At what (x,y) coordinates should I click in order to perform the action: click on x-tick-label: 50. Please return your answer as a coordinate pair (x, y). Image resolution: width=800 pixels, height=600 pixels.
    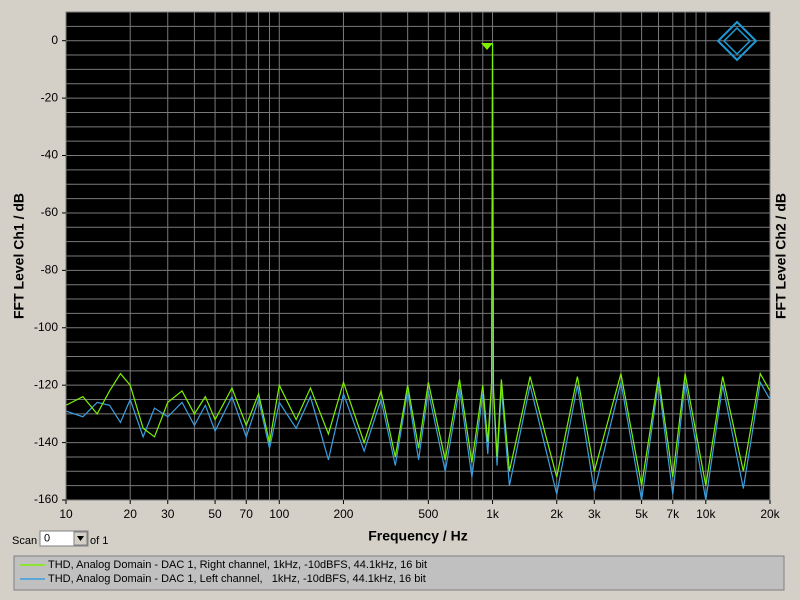
    Looking at the image, I should click on (215, 514).